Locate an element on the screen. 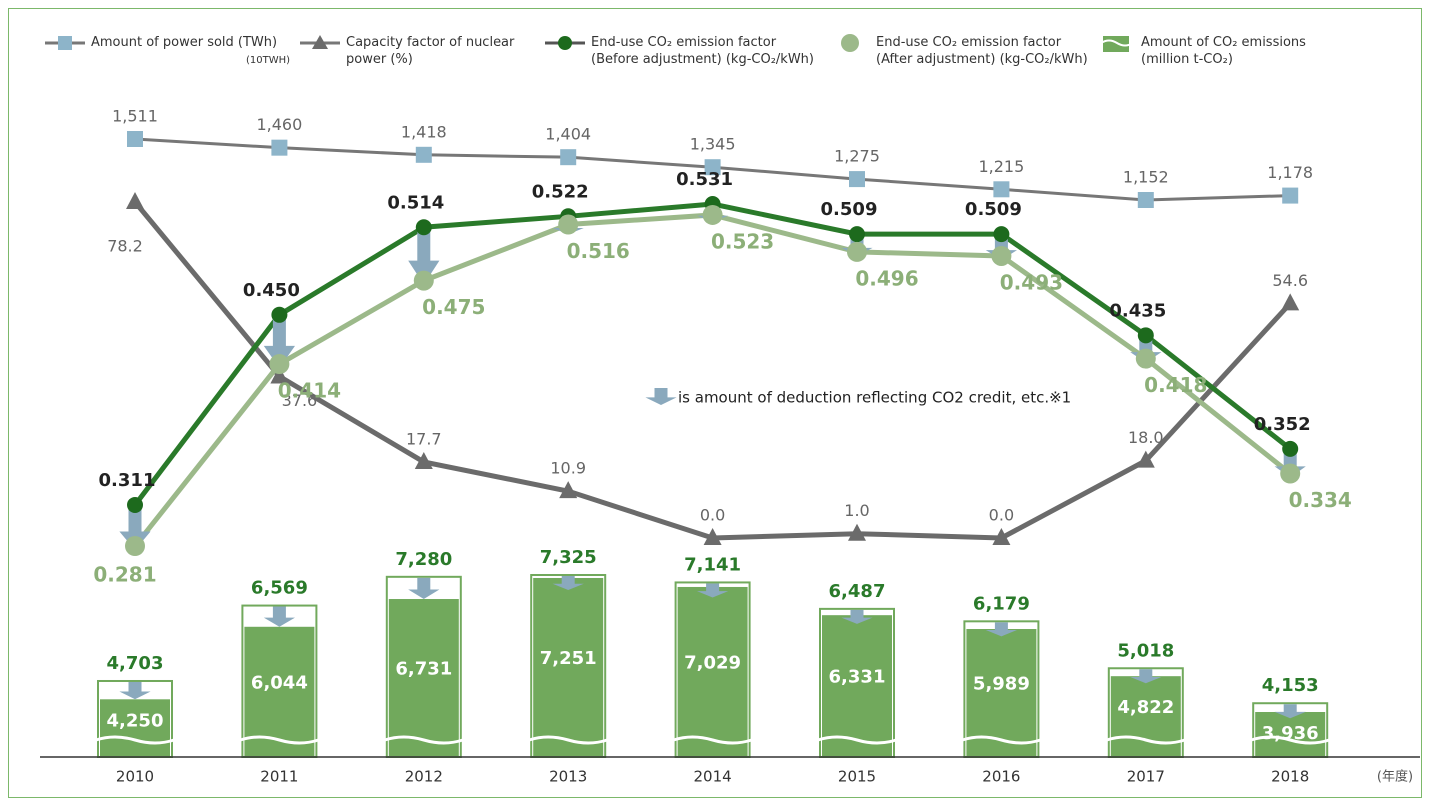 This screenshot has height=808, width=1430. value-label: 0.475 is located at coordinates (453, 307).